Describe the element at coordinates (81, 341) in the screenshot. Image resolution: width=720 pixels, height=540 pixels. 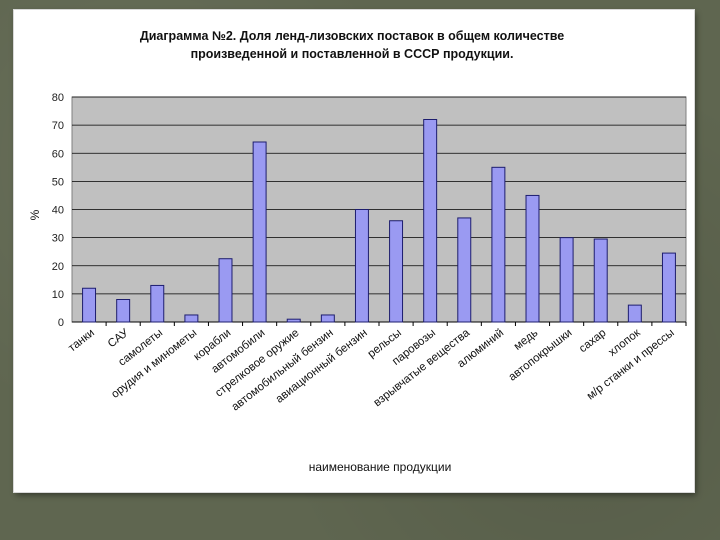
I see `x-category-label: танки` at that location.